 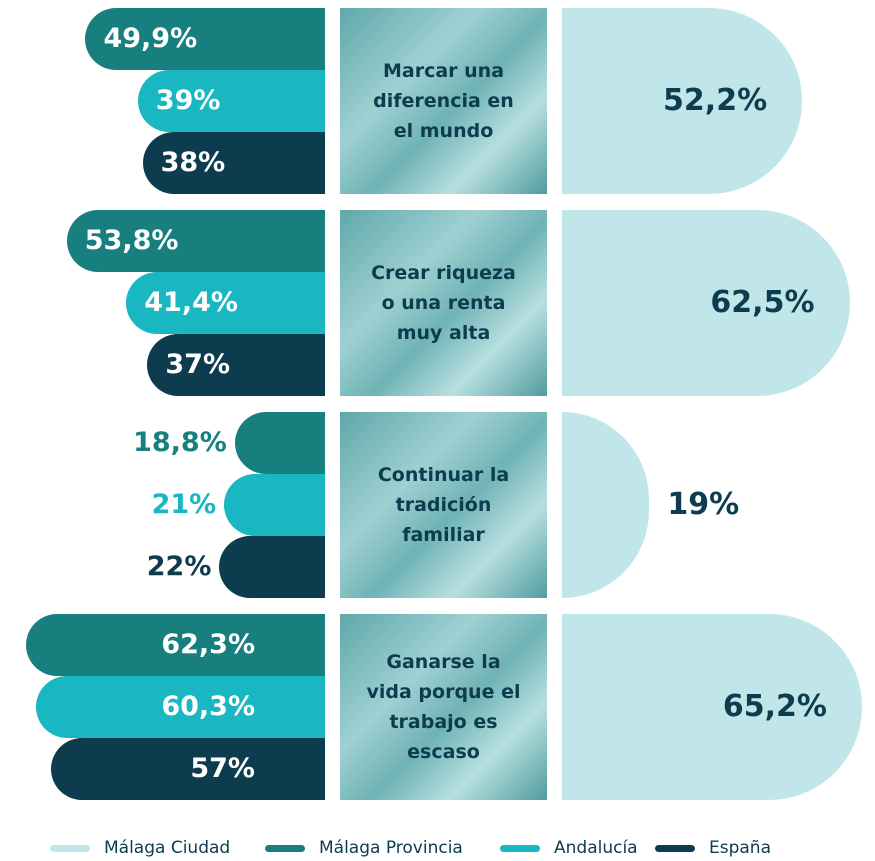 What do you see at coordinates (715, 100) in the screenshot?
I see `value-label: 52,2%` at bounding box center [715, 100].